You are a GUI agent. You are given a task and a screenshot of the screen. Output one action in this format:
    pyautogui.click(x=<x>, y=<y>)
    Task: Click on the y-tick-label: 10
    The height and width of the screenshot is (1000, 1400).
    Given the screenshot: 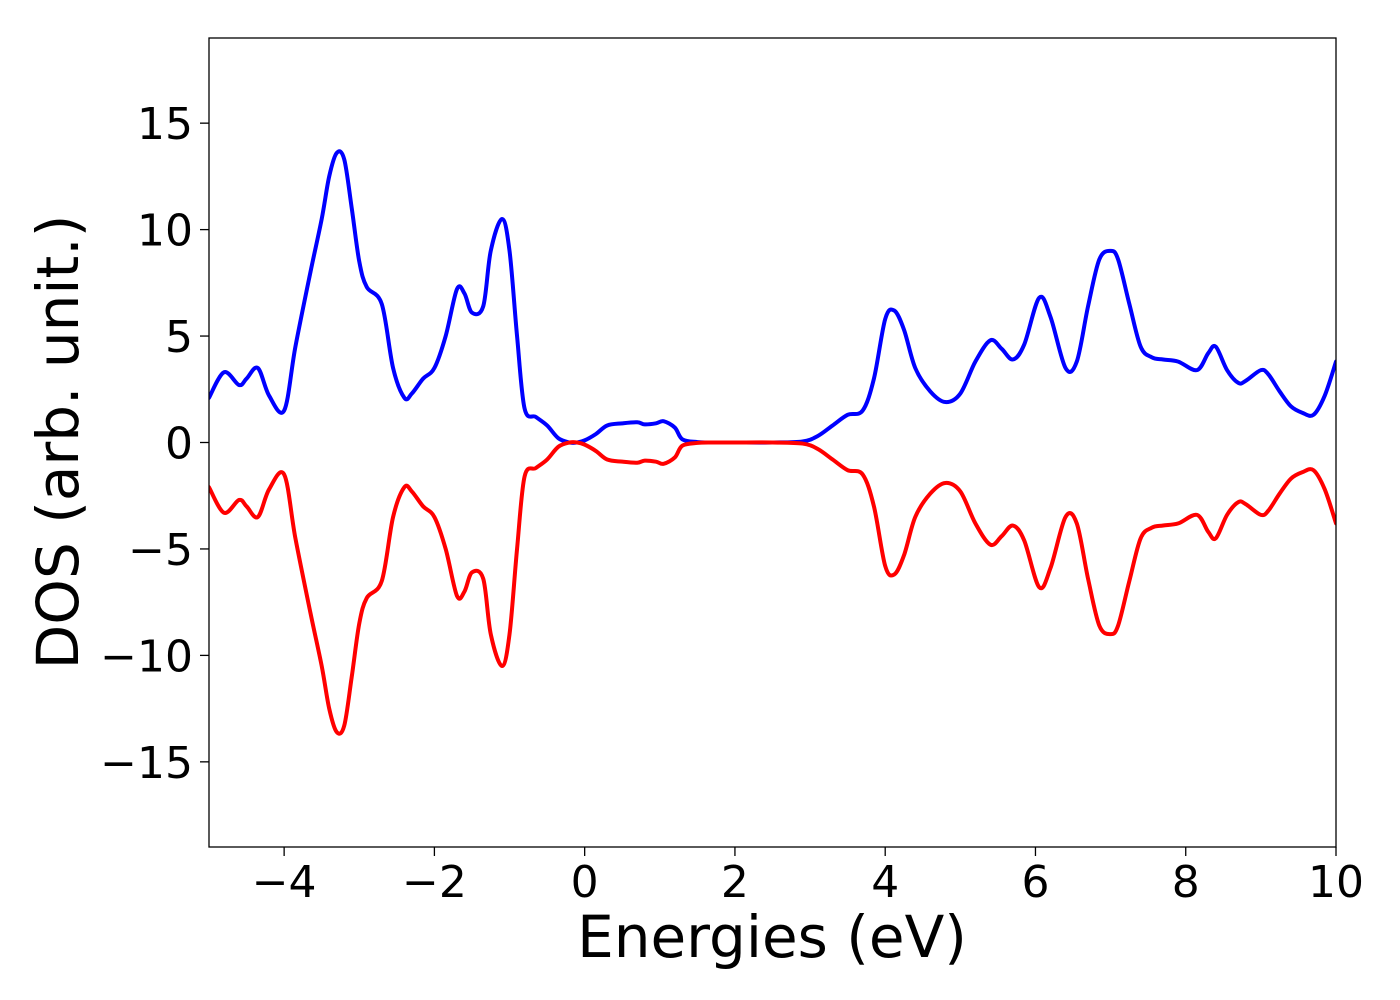 What is the action you would take?
    pyautogui.click(x=165, y=231)
    